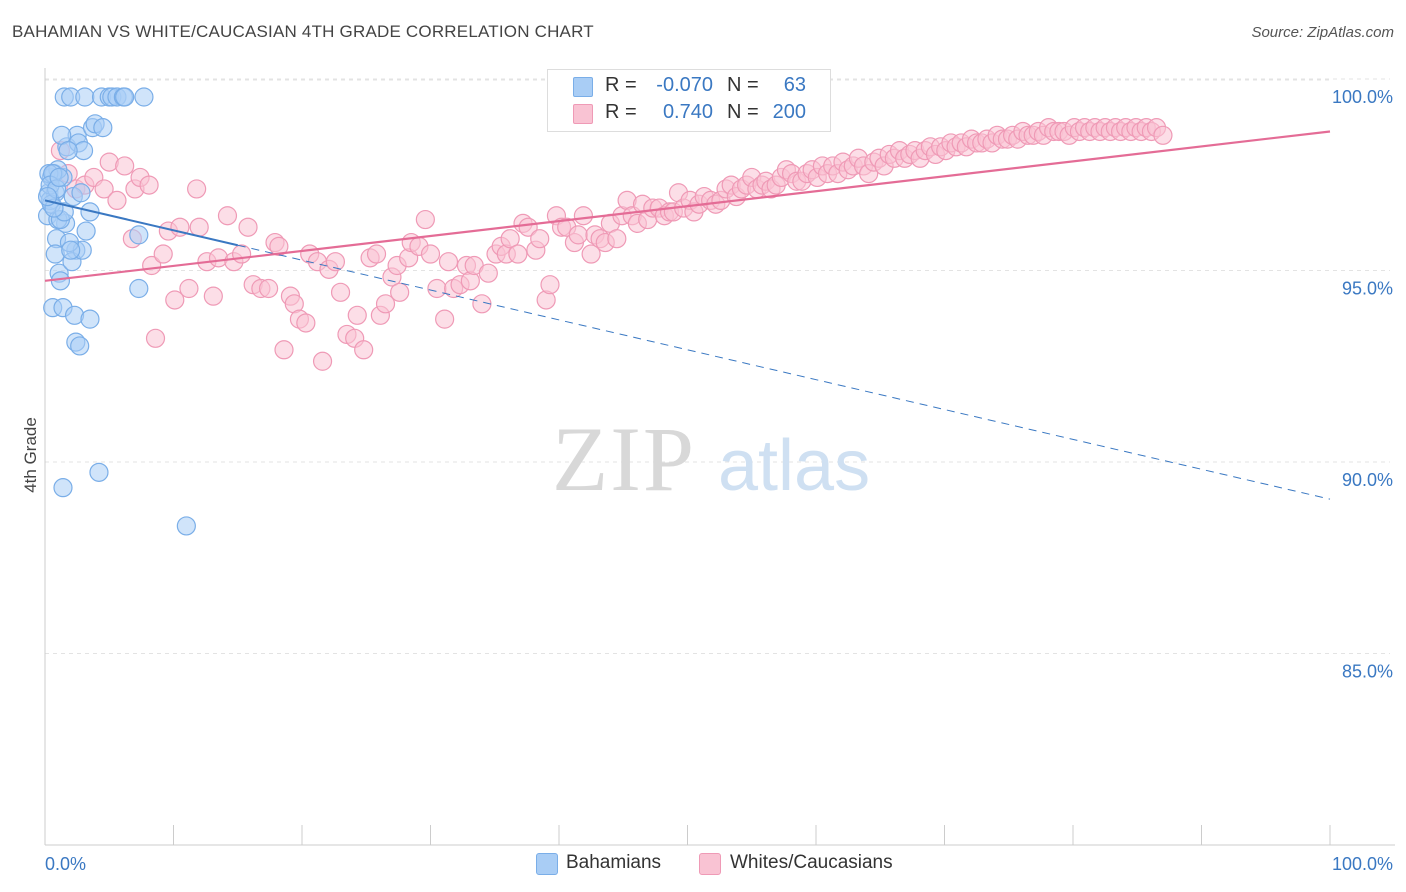  I want to click on y-axis-label: 4th Grade, so click(30, 455).